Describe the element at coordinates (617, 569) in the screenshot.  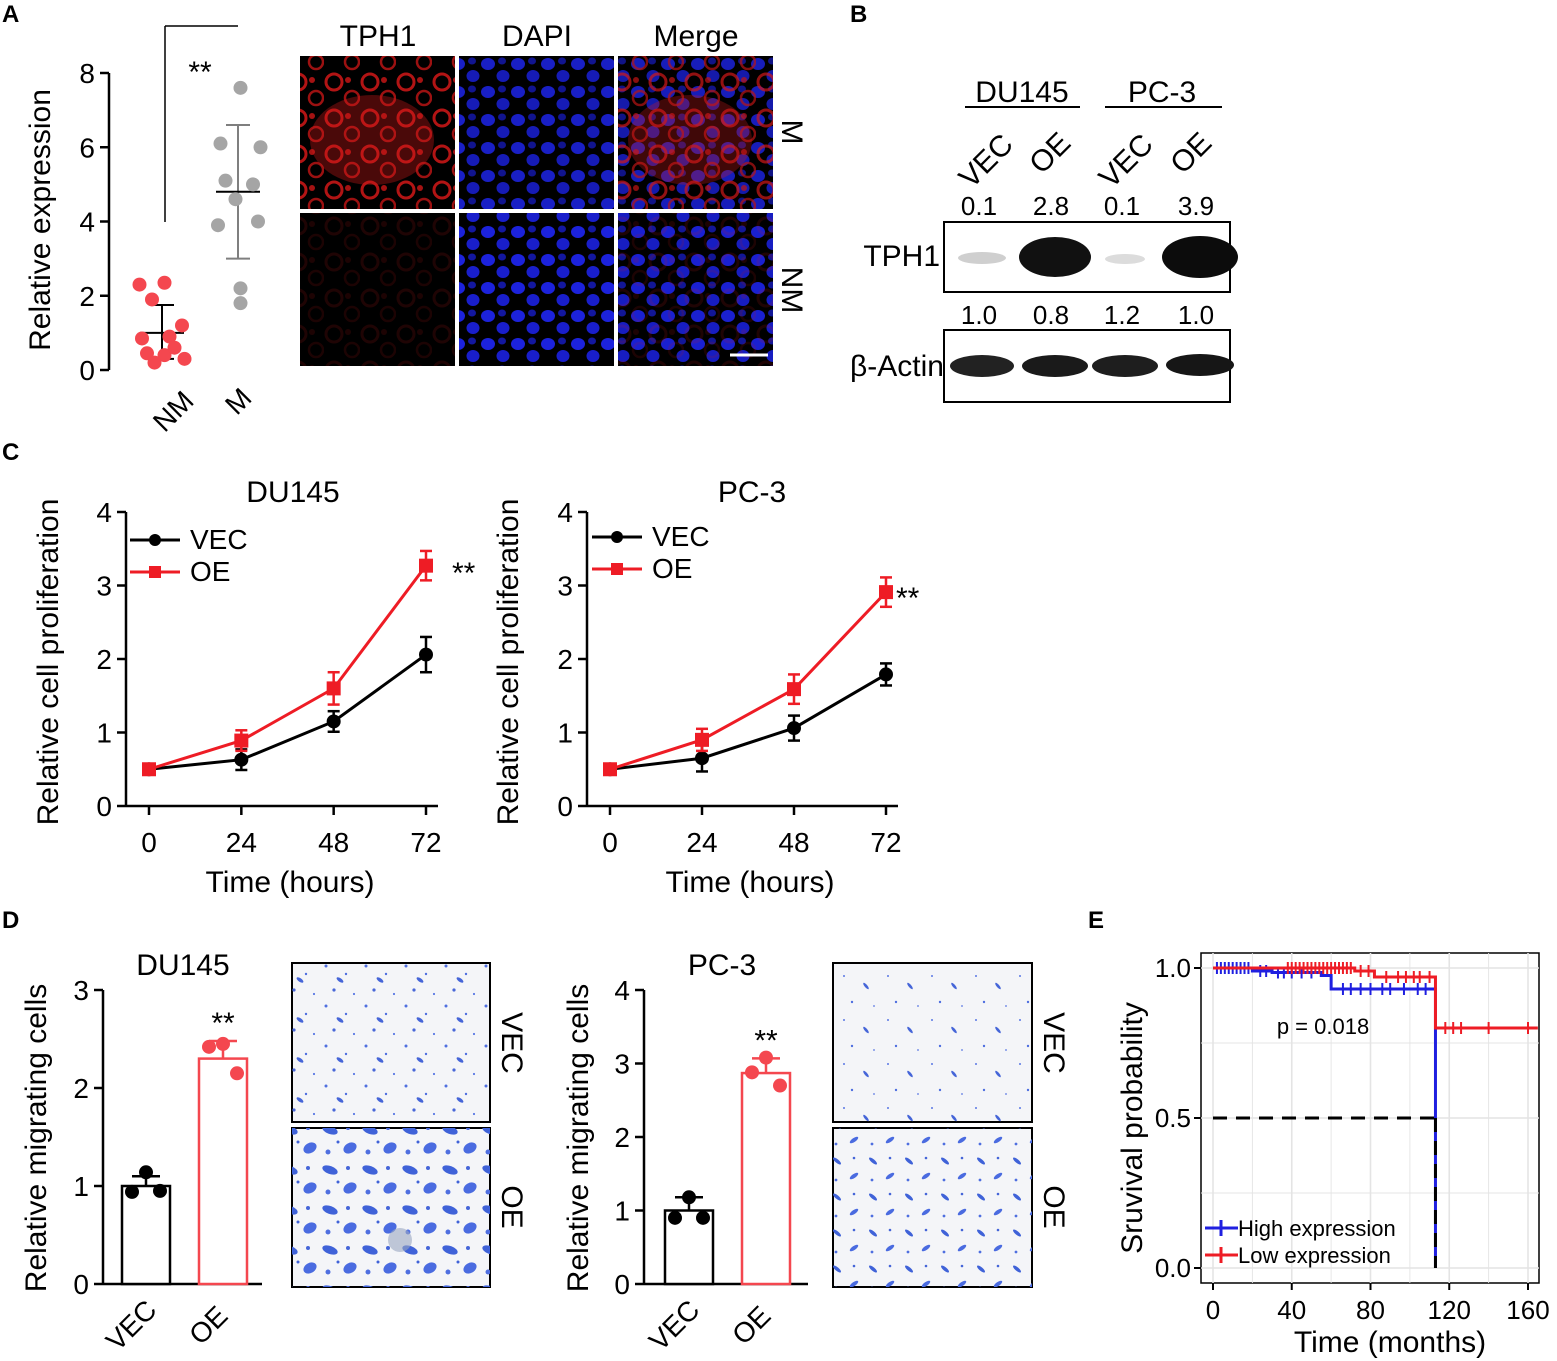
I see `legend-marker-oe` at that location.